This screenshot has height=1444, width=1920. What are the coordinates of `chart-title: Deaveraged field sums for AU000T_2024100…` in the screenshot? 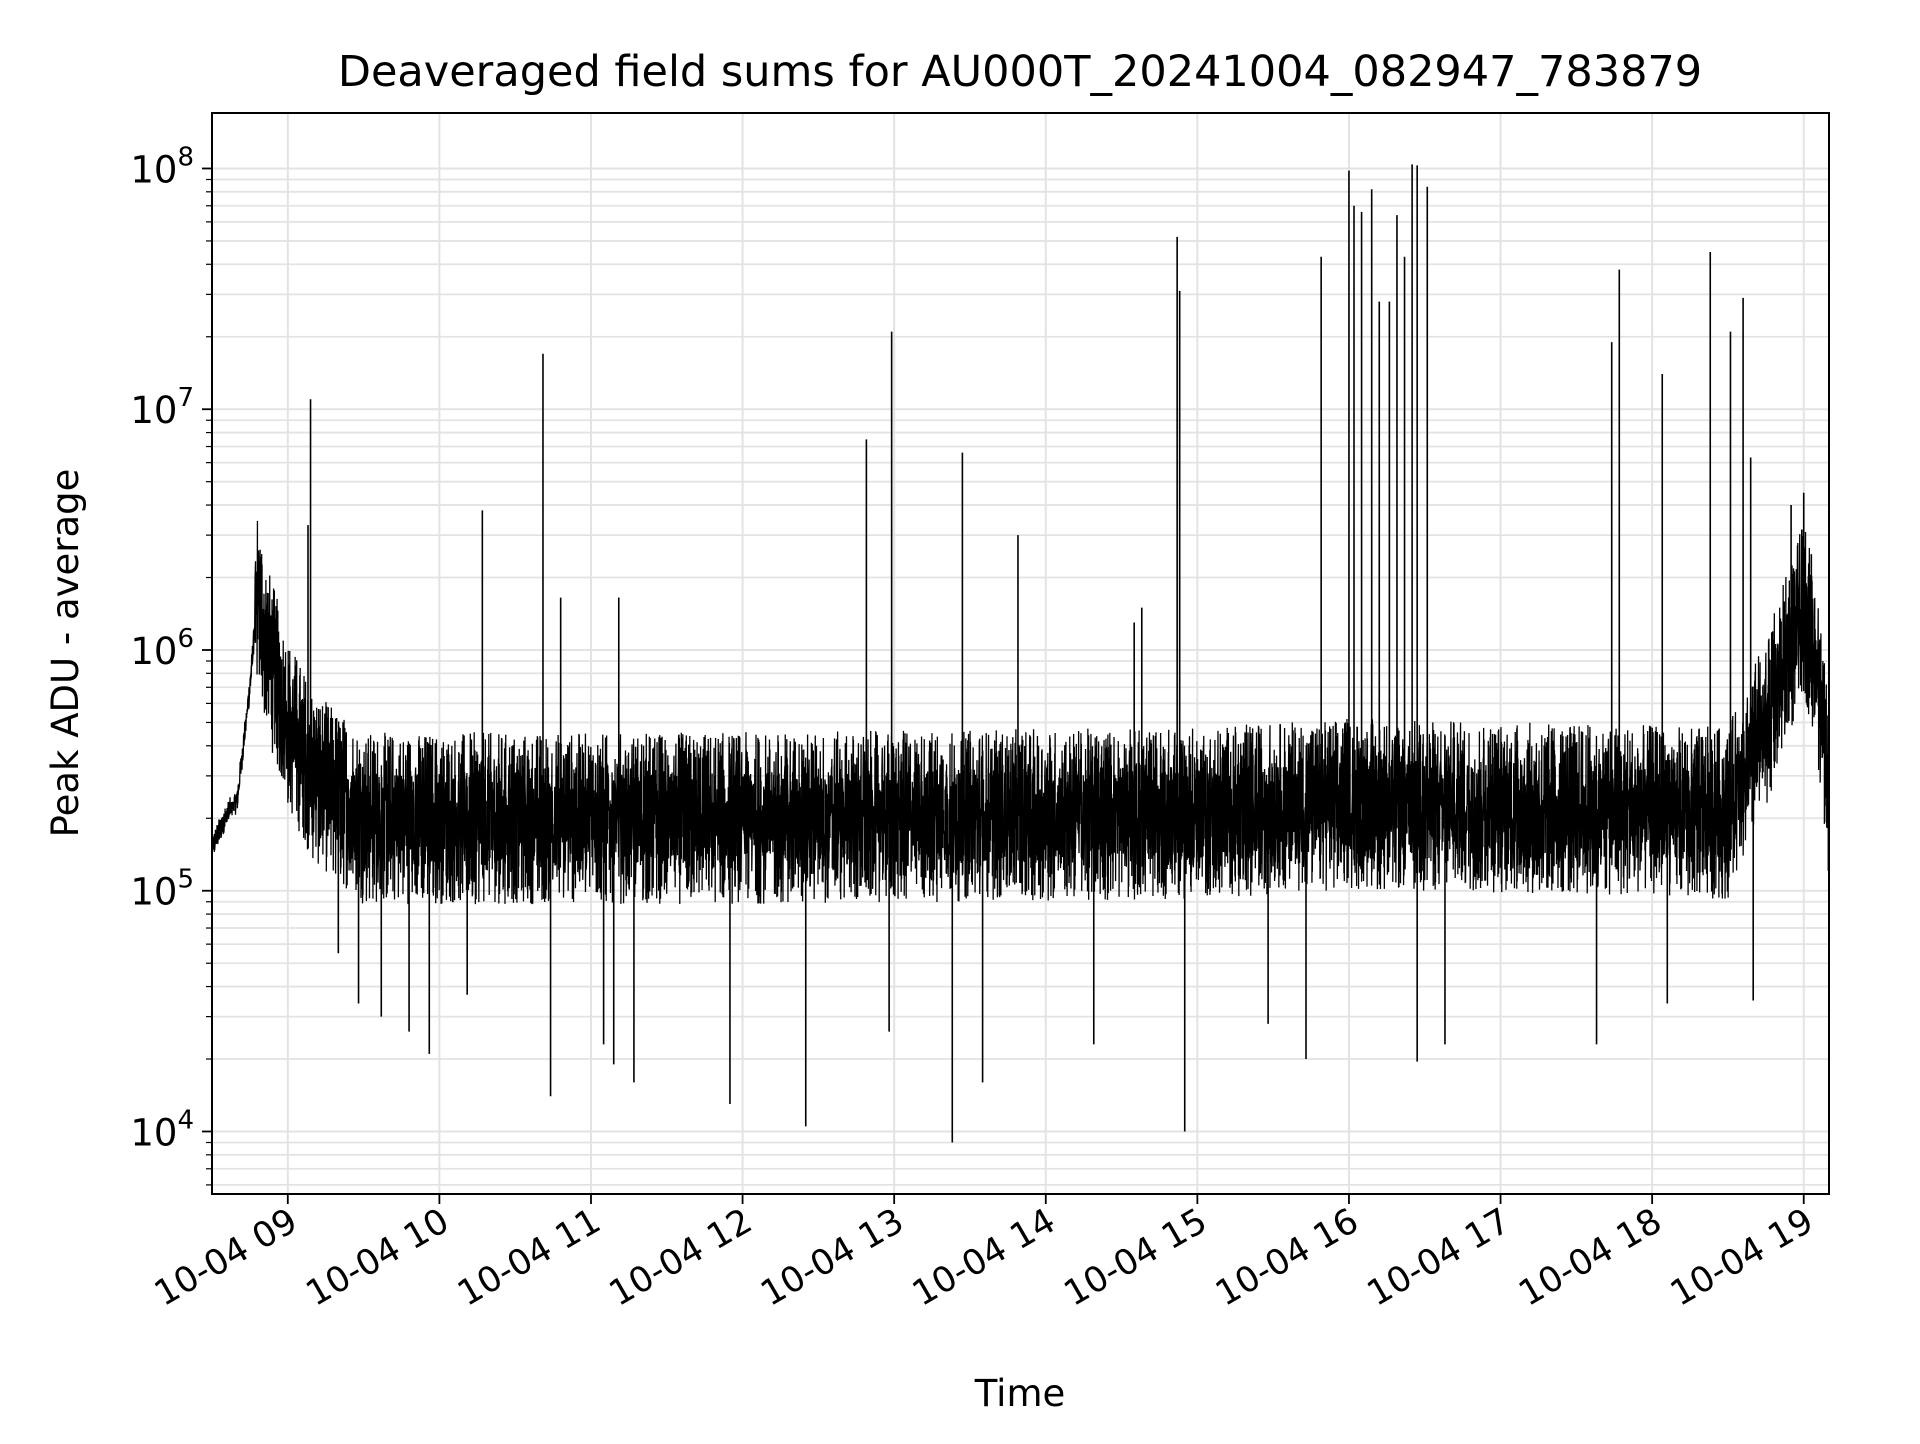 It's located at (1020, 72).